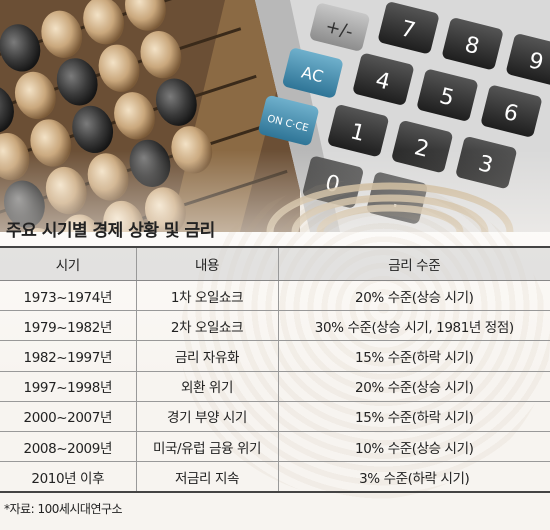 Image resolution: width=550 pixels, height=530 pixels. I want to click on table-row: 1997~1998년 외환 위기 20% 수준(상승 시기), so click(275, 386).